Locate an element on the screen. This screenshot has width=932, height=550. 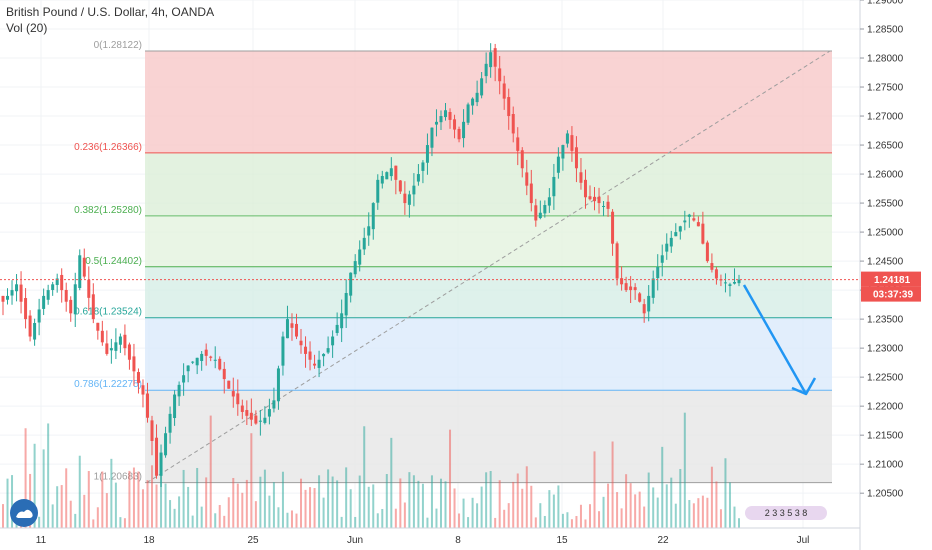
tradingview-logo-icon is located at coordinates (24, 513).